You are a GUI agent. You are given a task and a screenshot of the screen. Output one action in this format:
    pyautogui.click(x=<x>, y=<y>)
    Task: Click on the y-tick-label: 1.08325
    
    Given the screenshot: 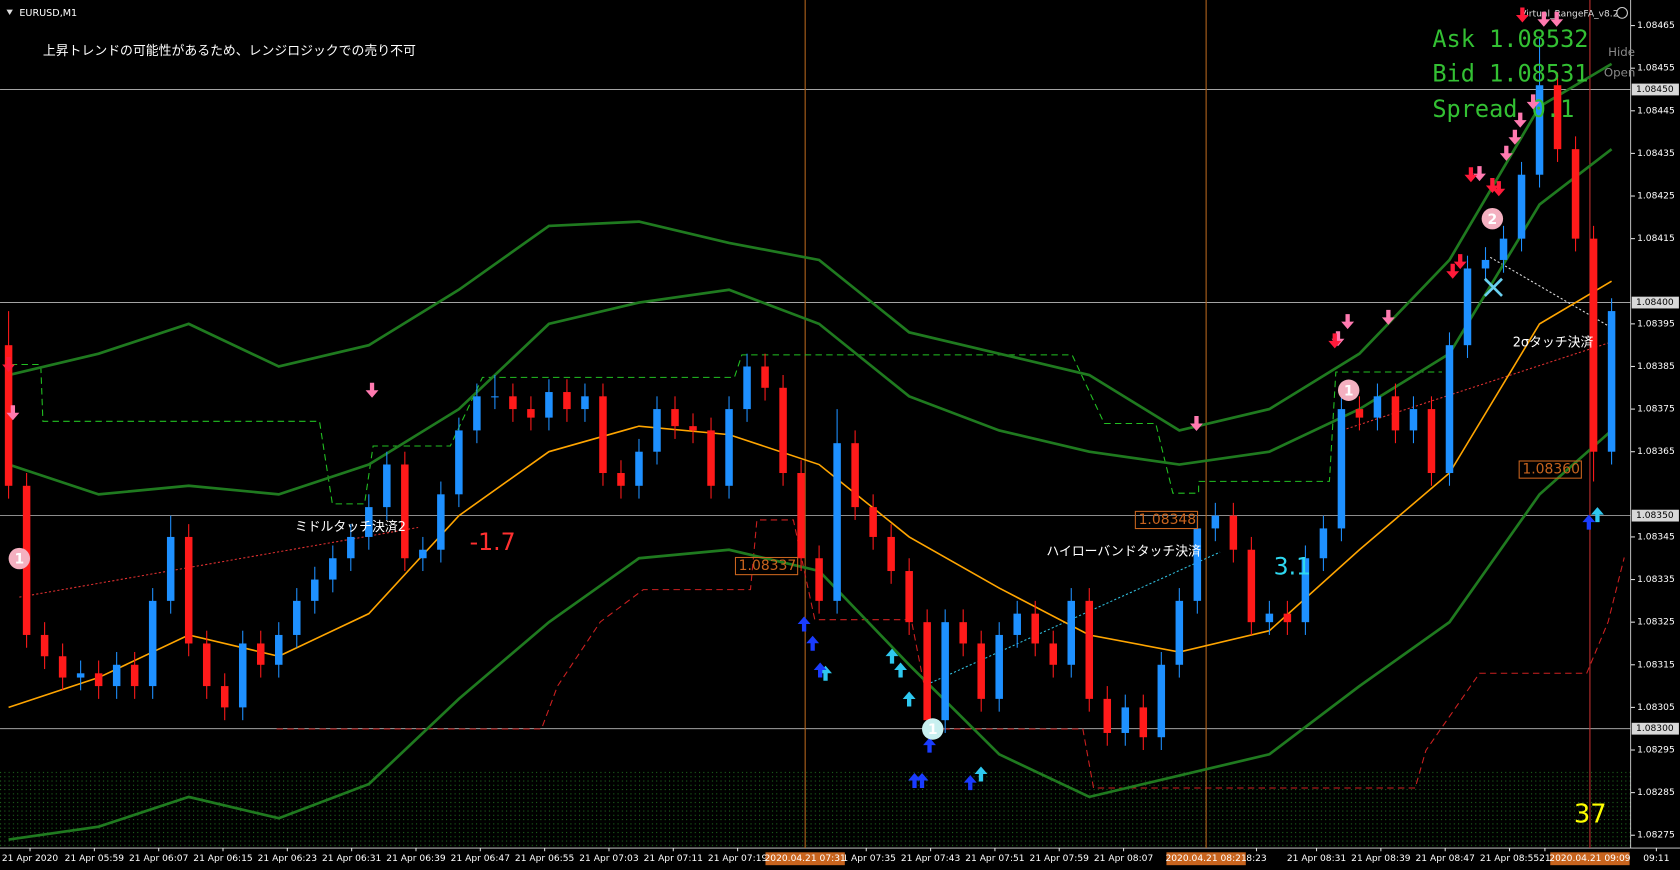 What is the action you would take?
    pyautogui.click(x=1656, y=623)
    